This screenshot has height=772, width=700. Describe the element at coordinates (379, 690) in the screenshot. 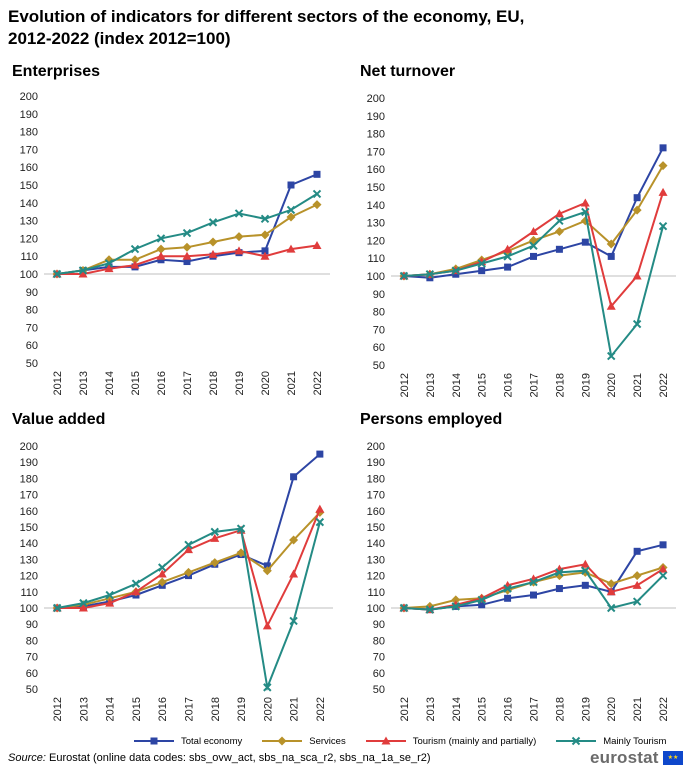

I see `y-tick-label: 50` at that location.